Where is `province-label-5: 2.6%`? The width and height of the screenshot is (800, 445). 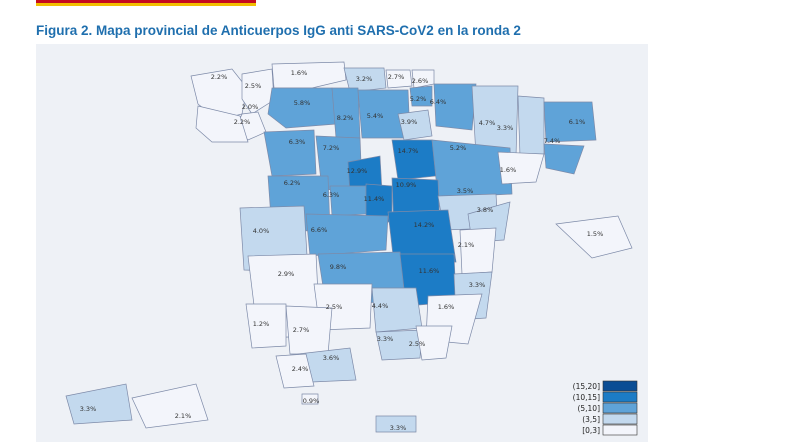
province-label-5: 2.6% is located at coordinates (420, 81).